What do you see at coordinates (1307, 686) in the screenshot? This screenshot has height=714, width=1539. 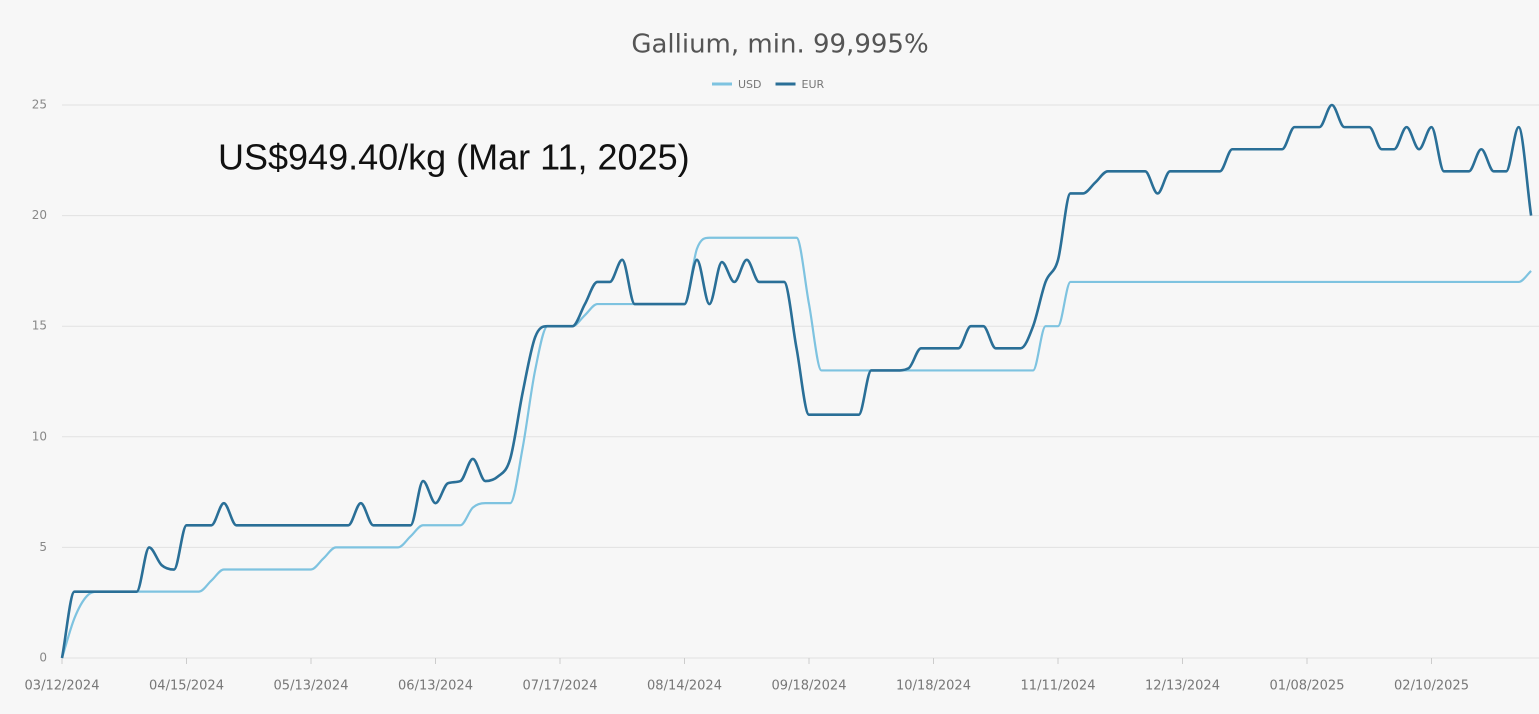 I see `x-tick-label: 01/08/2025` at bounding box center [1307, 686].